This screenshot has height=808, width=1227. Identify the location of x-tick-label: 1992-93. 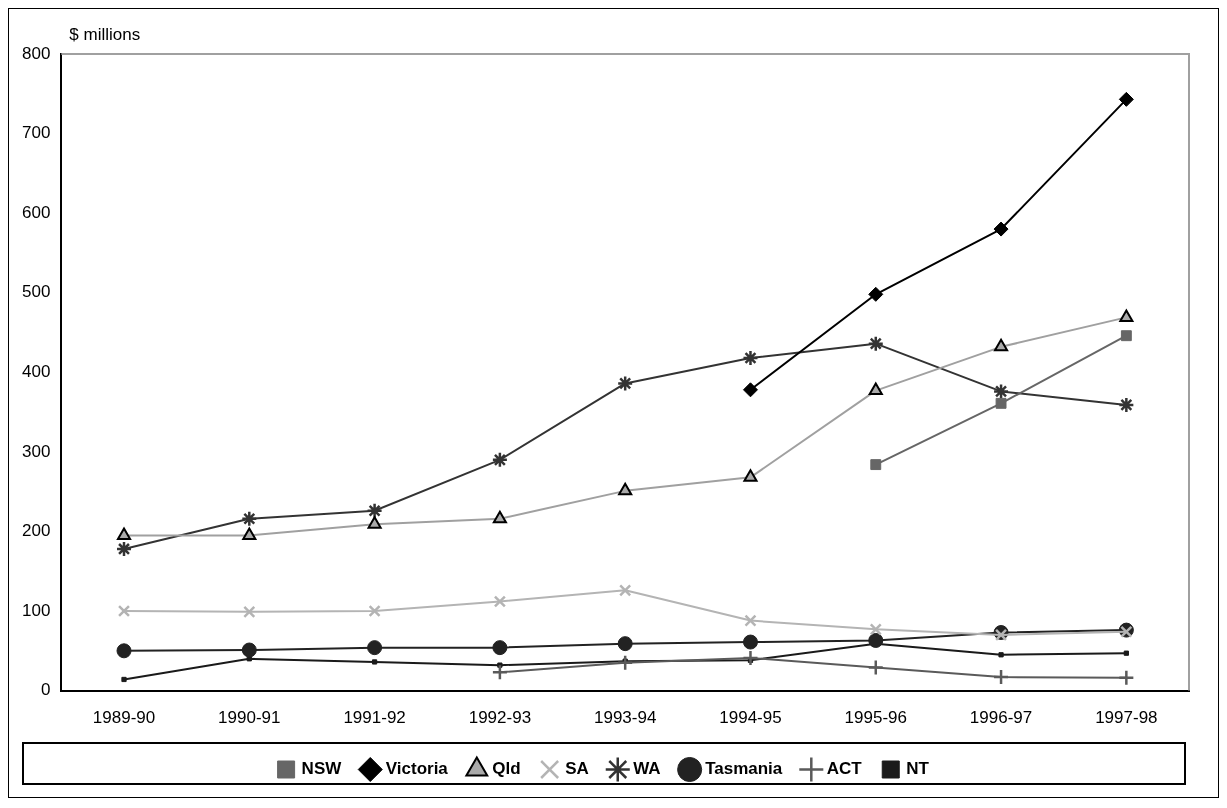
(500, 718).